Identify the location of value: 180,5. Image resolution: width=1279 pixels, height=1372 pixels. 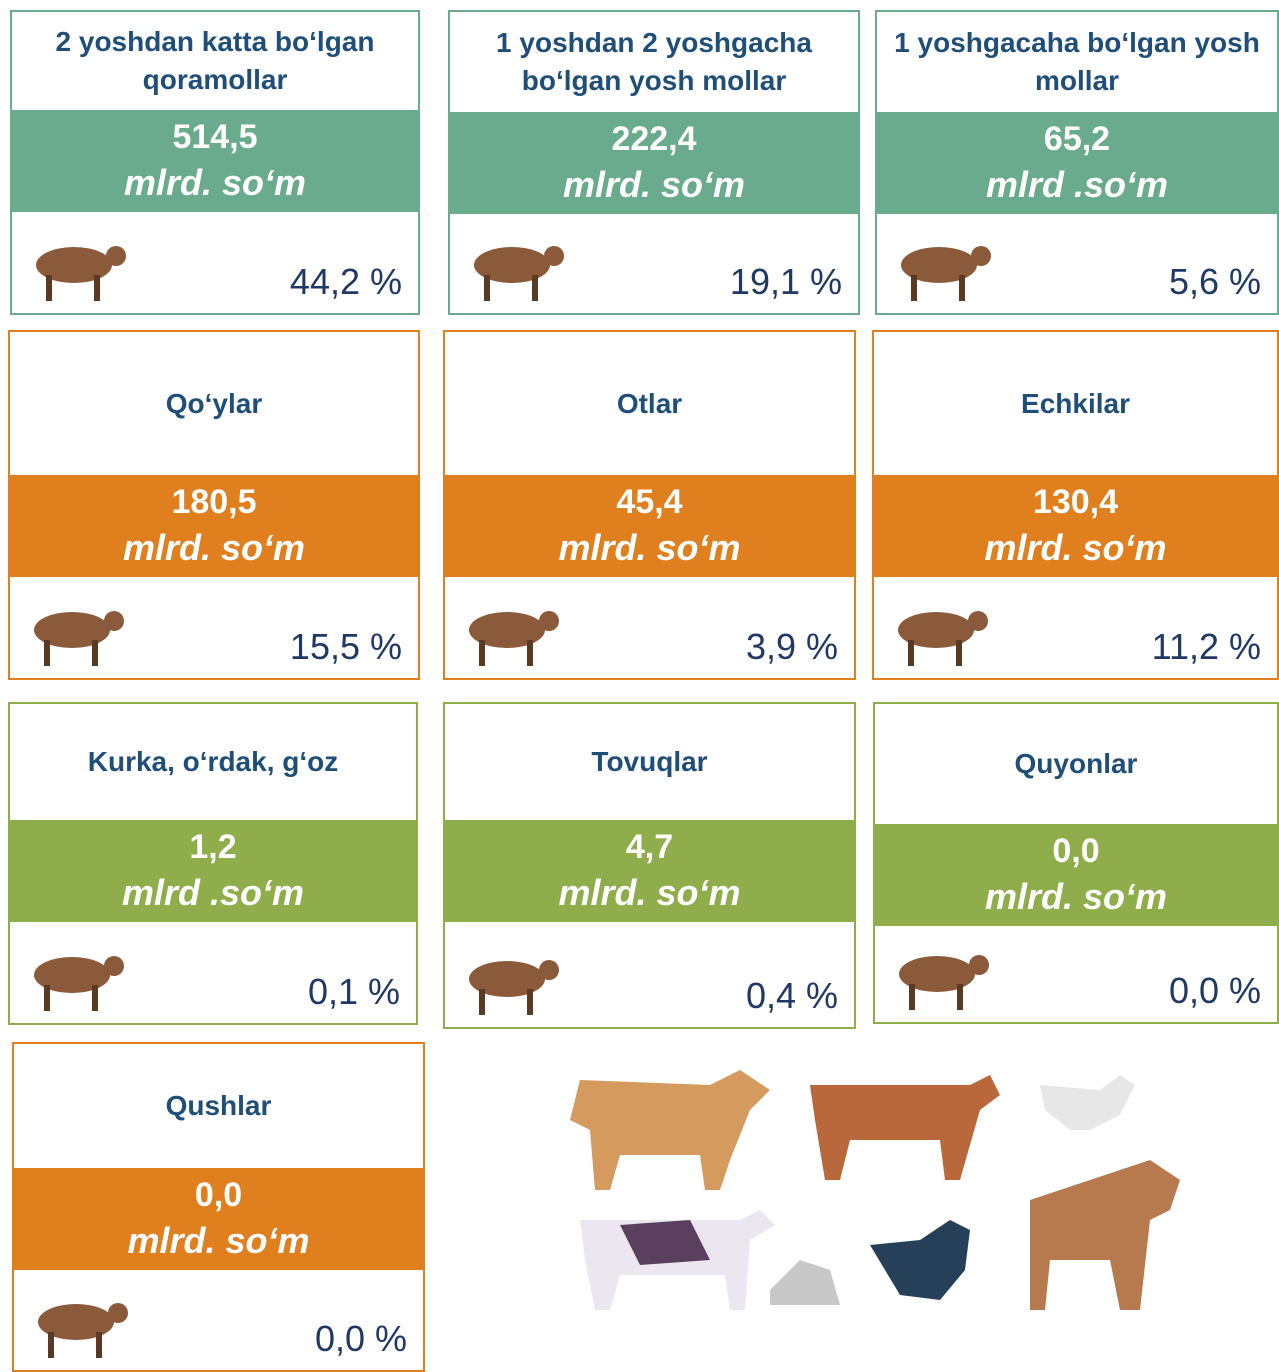
(214, 502).